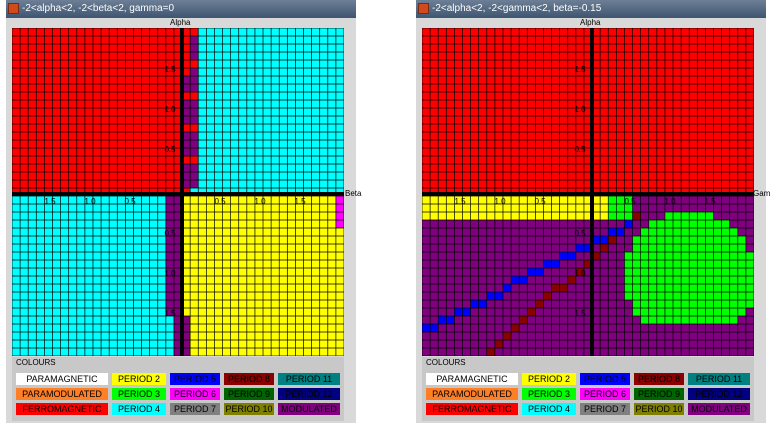 Image resolution: width=770 pixels, height=423 pixels. Describe the element at coordinates (195, 394) in the screenshot. I see `legend-item: PERIOD 6` at that location.